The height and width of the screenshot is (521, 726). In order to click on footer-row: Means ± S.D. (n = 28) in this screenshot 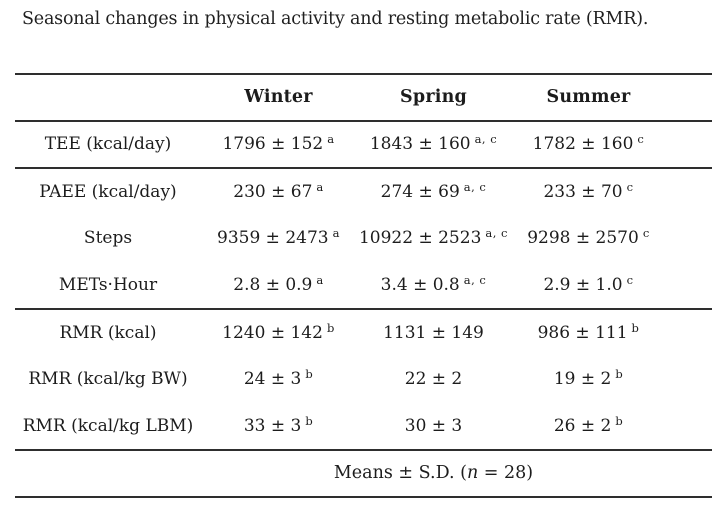, I will do `click(363, 473)`.